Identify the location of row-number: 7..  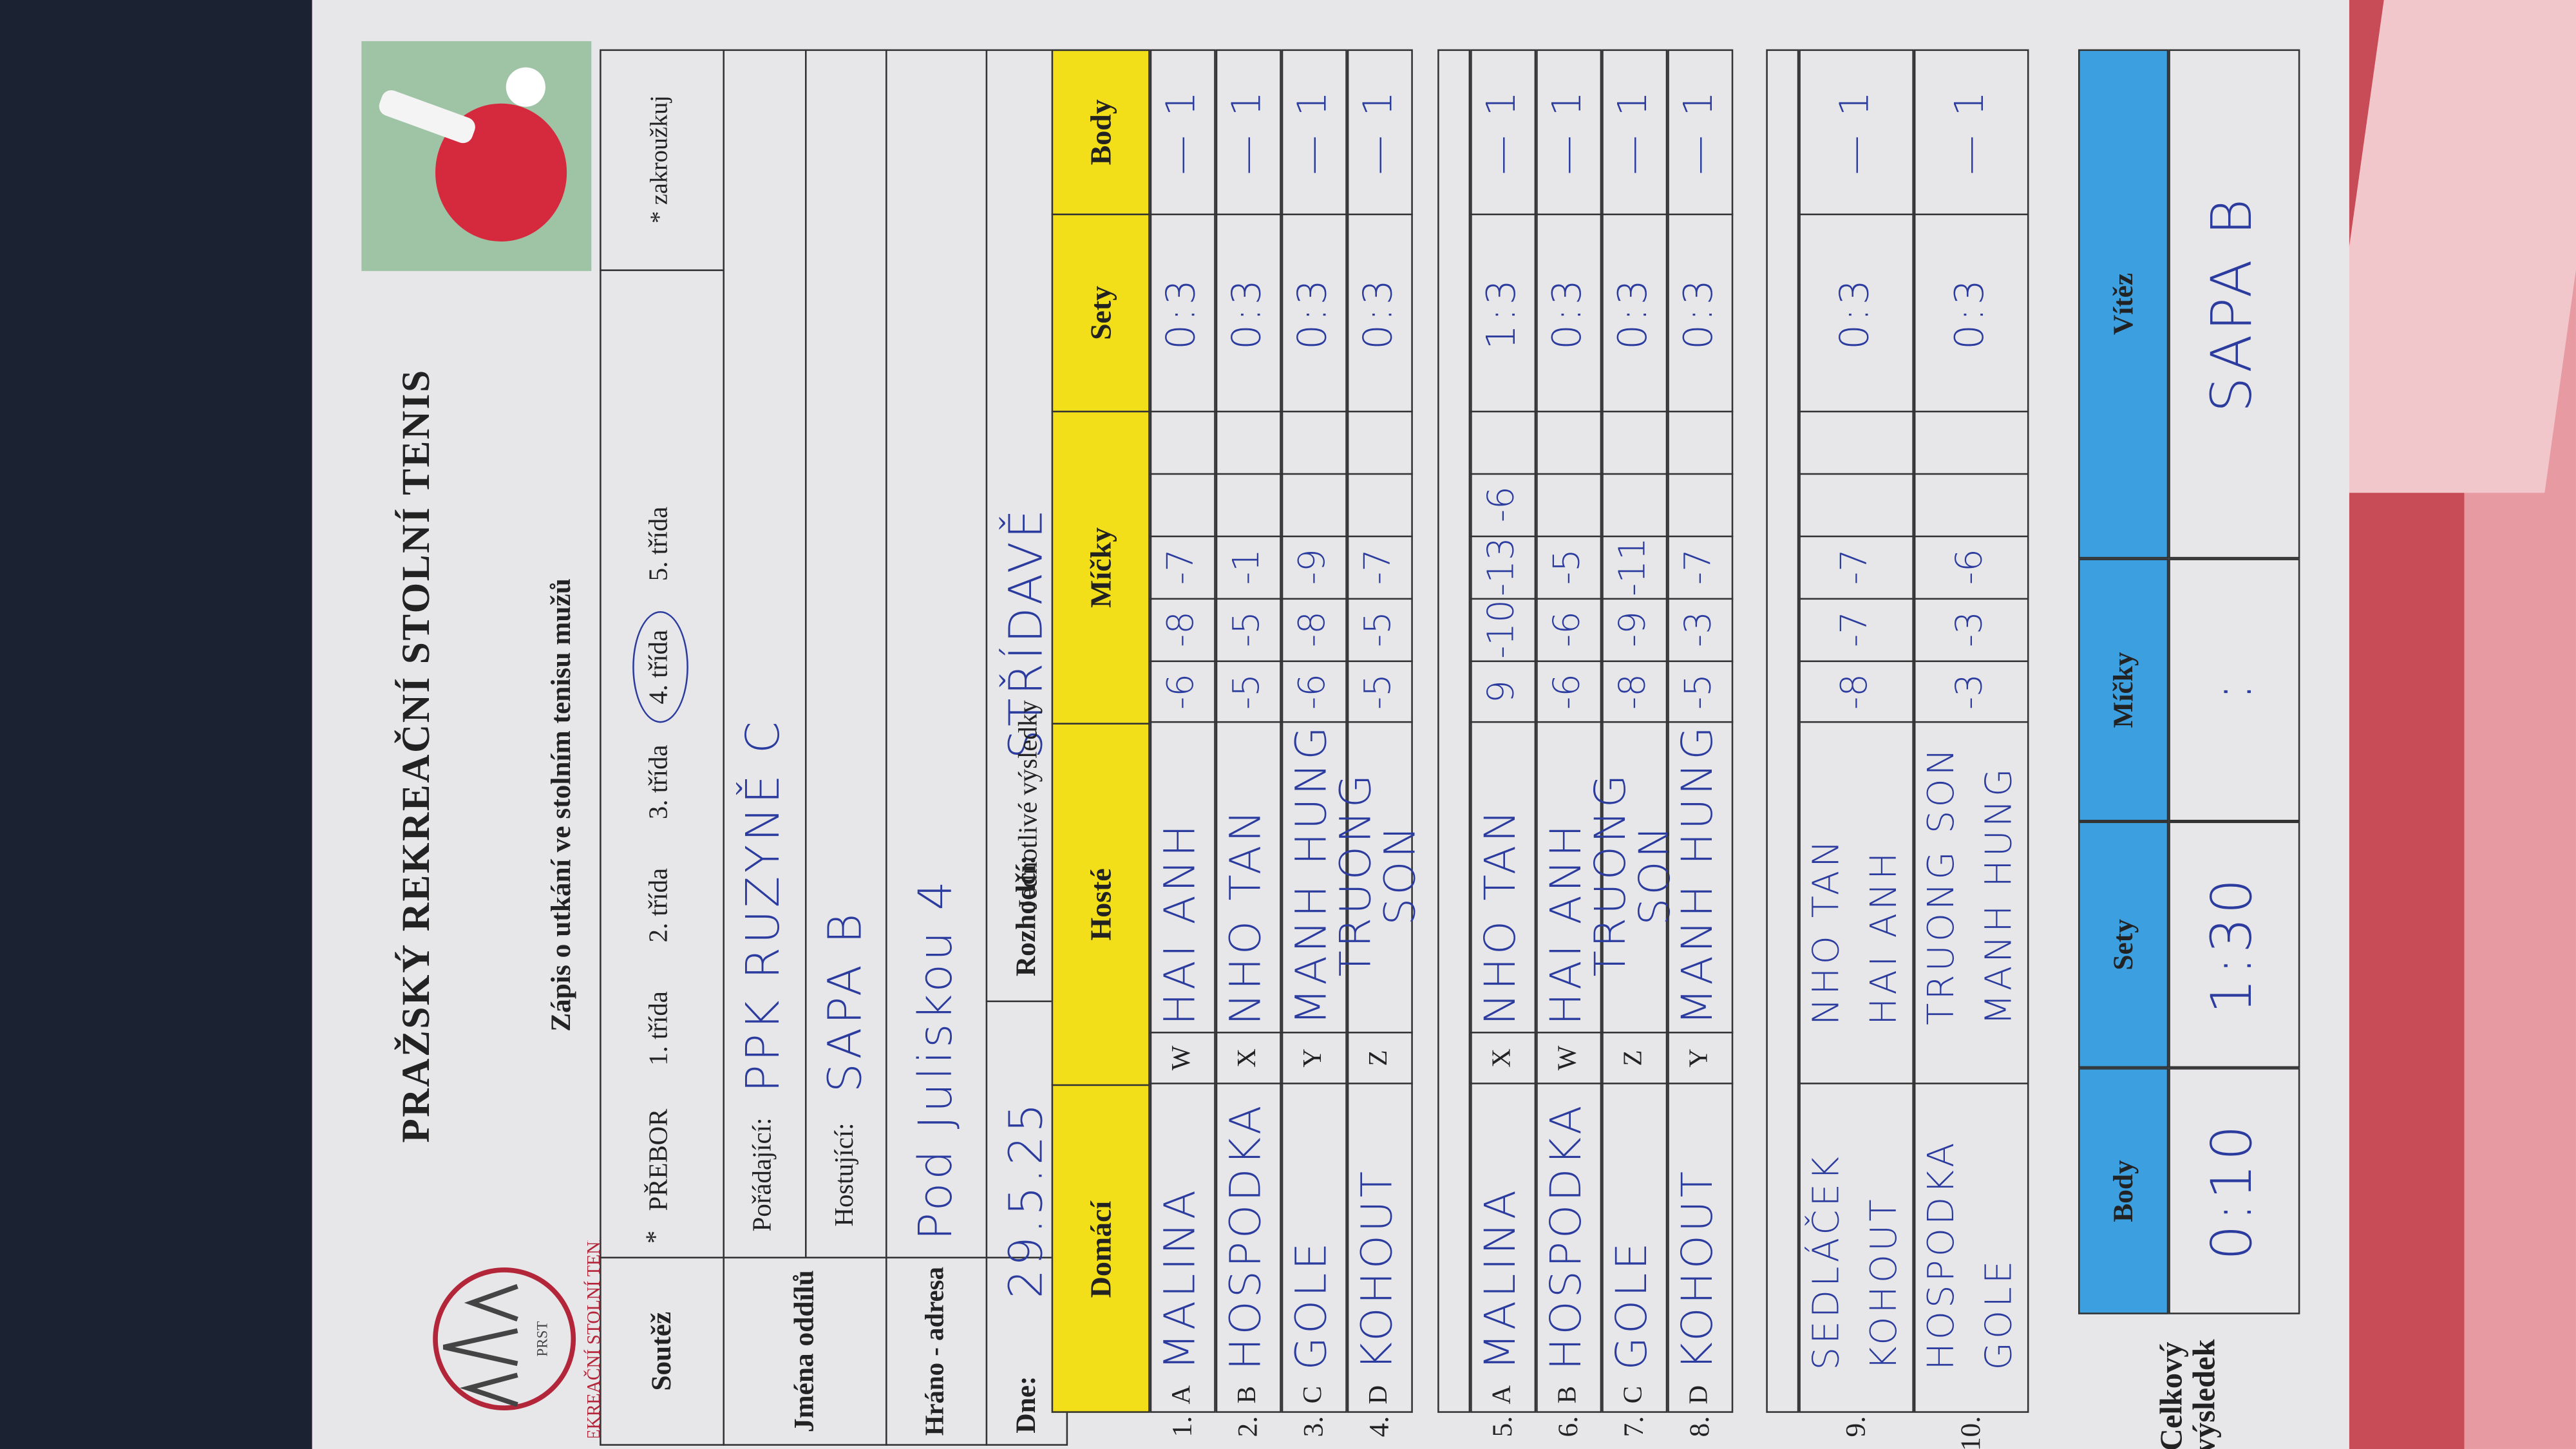
(1634, 1426).